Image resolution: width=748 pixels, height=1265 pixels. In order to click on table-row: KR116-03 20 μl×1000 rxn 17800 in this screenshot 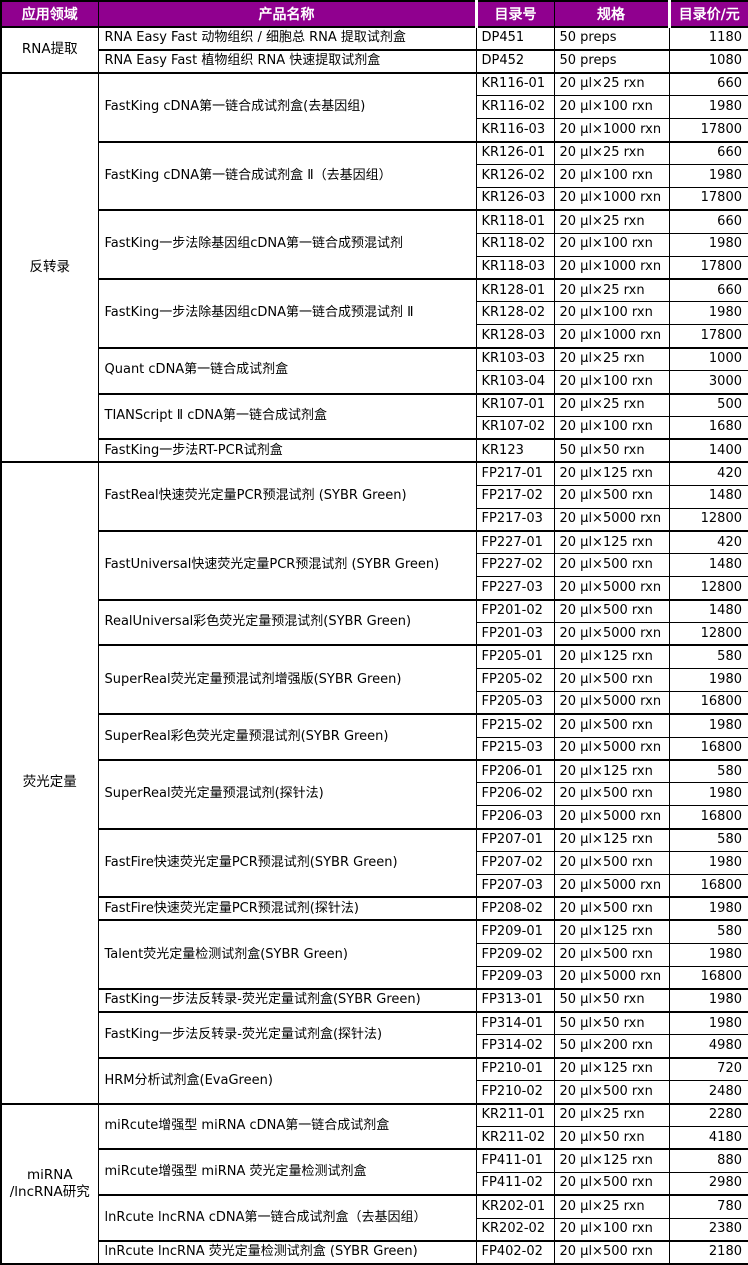, I will do `click(374, 130)`.